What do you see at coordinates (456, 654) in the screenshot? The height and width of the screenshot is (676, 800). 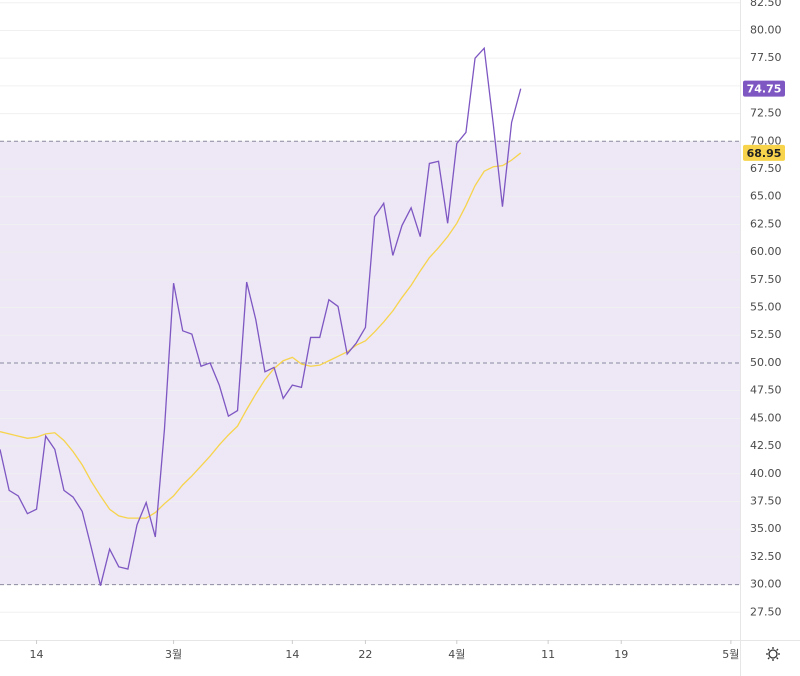 I see `x-tick-label: 4월` at bounding box center [456, 654].